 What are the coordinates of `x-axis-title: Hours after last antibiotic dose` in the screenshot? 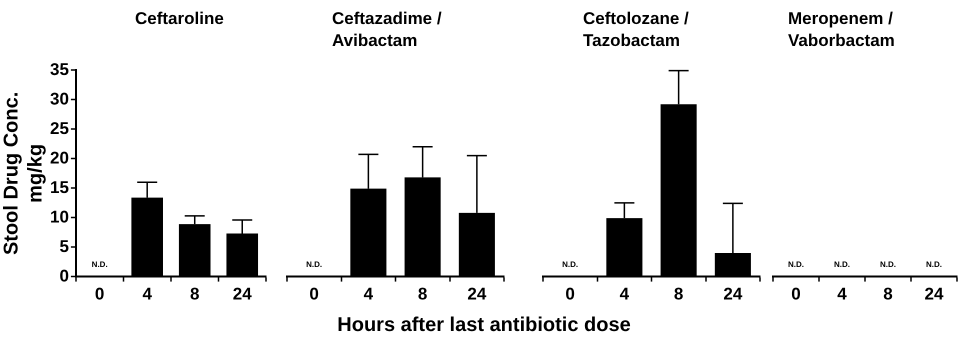 It's located at (484, 325).